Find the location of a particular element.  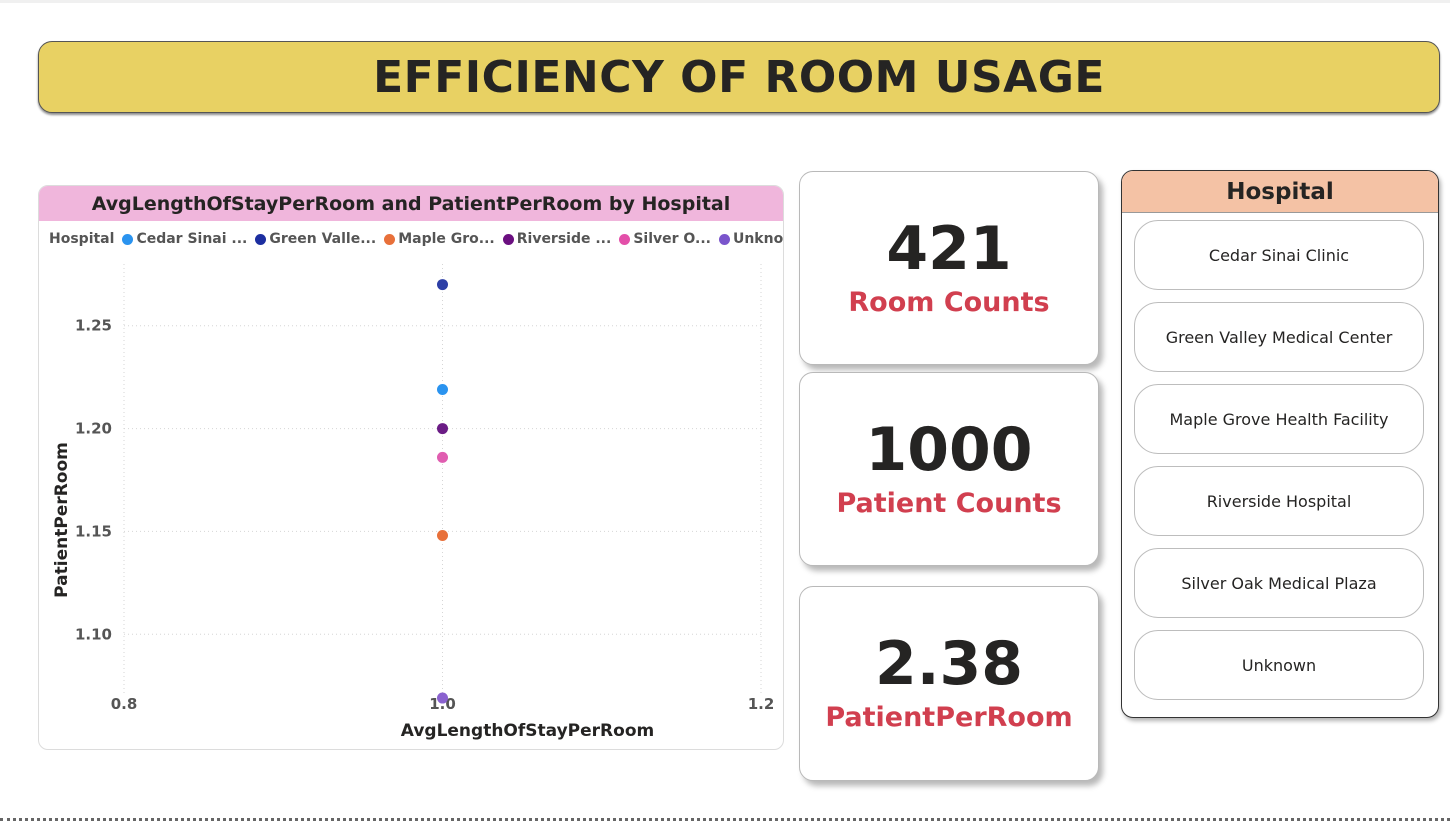

x-tick-label: 0.8 is located at coordinates (124, 704).